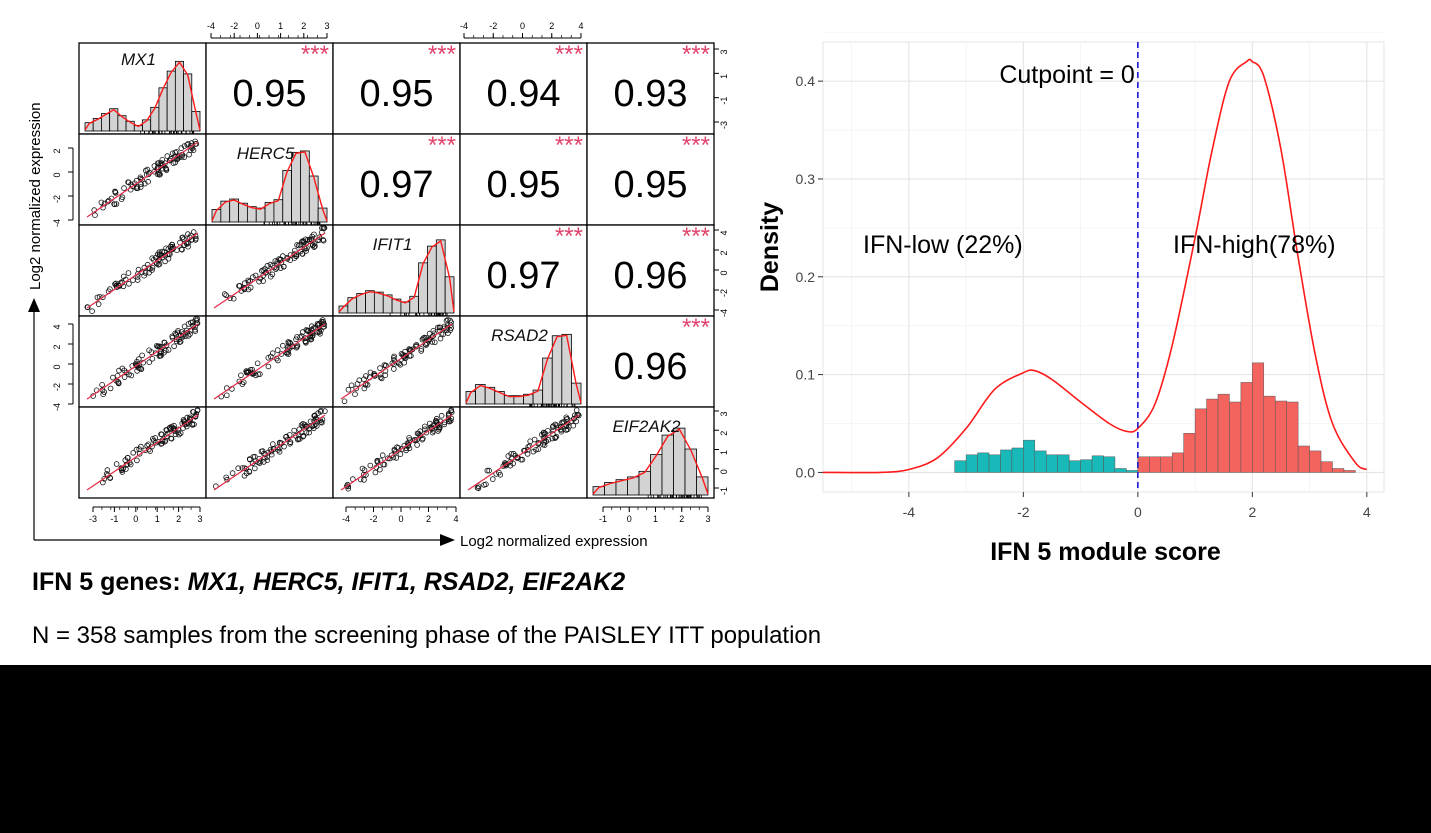 The height and width of the screenshot is (833, 1431). Describe the element at coordinates (724, 125) in the screenshot. I see `axis-tick-label: -3` at that location.